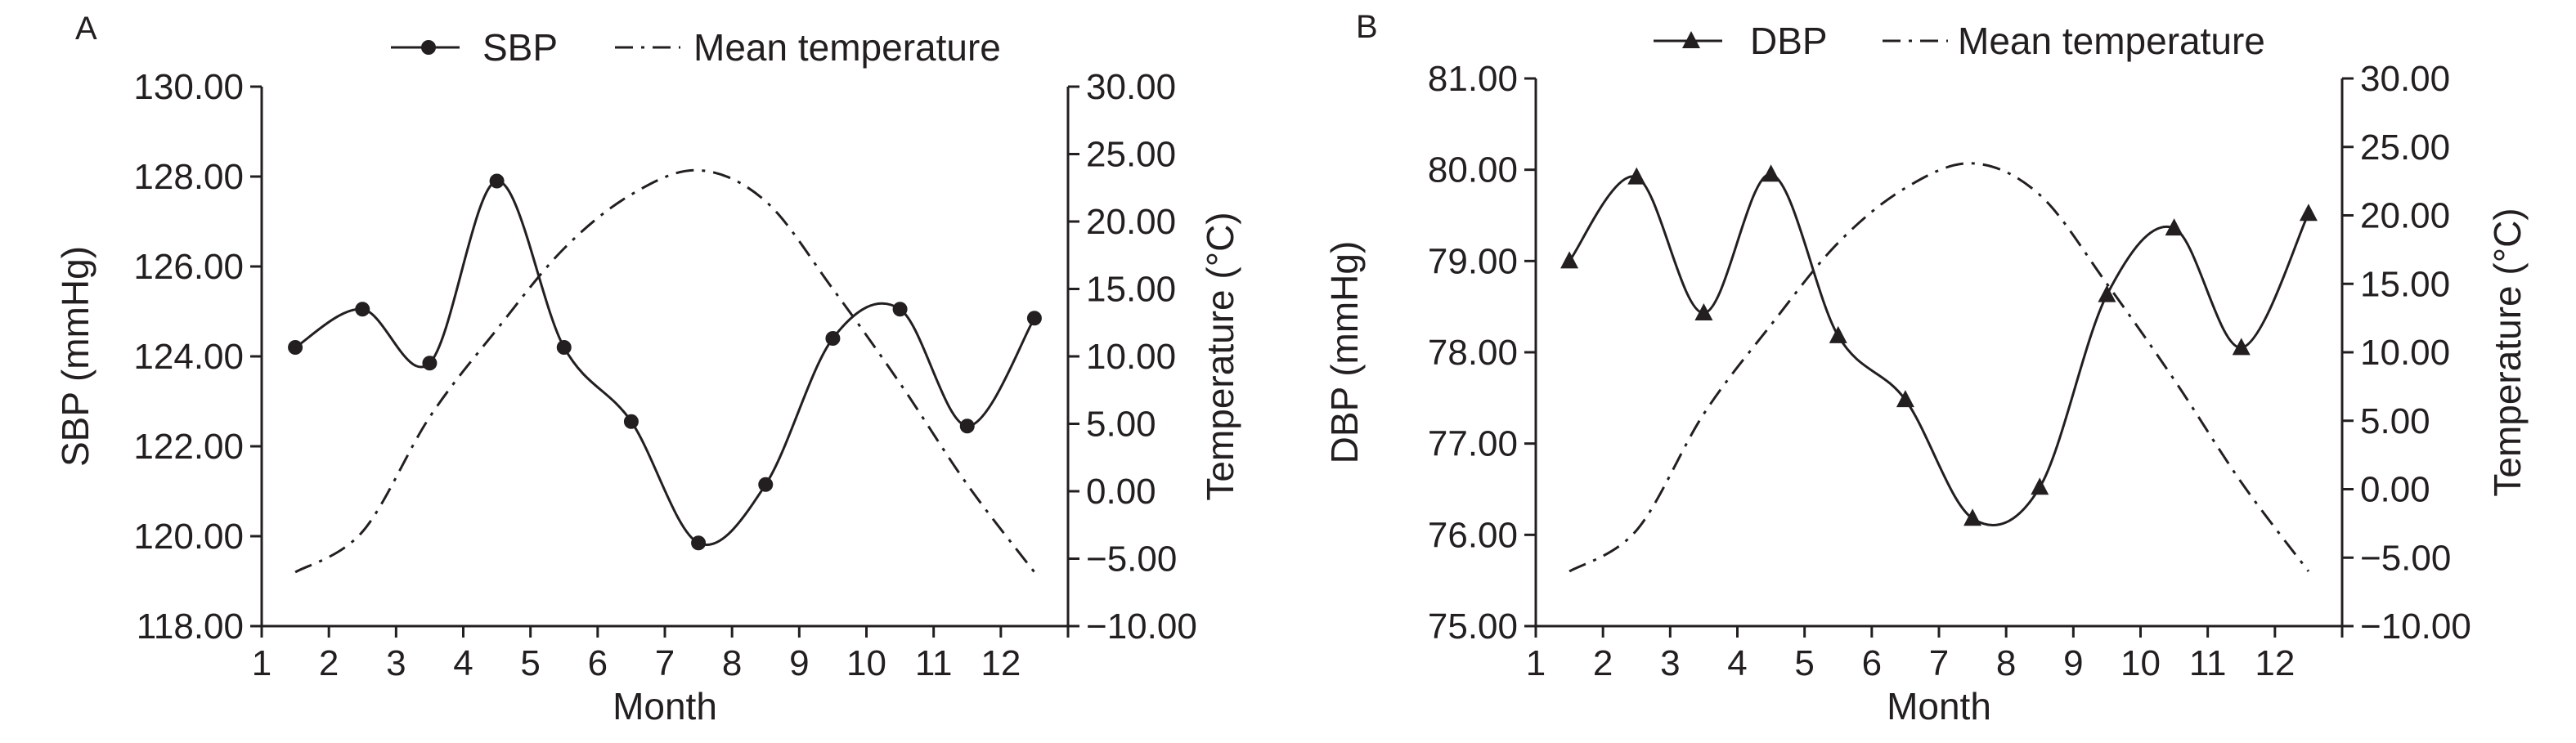 This screenshot has width=2576, height=743. I want to click on y-tick-label-left: 122.00, so click(188, 447).